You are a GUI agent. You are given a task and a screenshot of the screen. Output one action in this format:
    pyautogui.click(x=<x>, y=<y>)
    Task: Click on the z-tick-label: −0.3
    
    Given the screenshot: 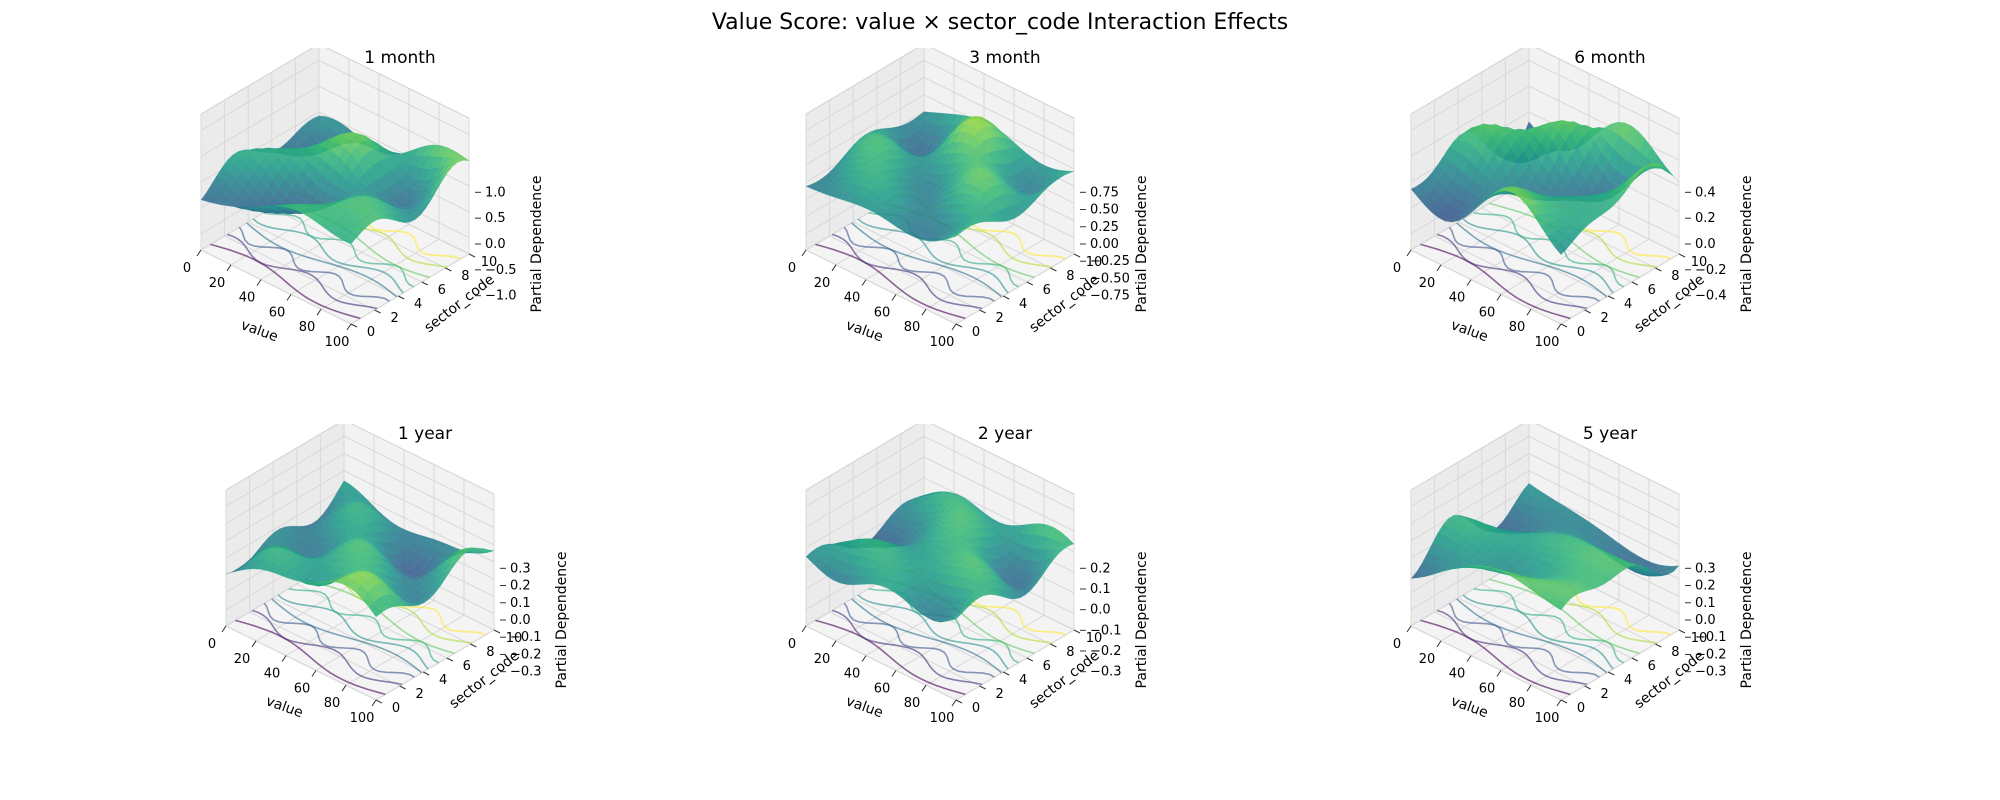 What is the action you would take?
    pyautogui.click(x=1106, y=672)
    